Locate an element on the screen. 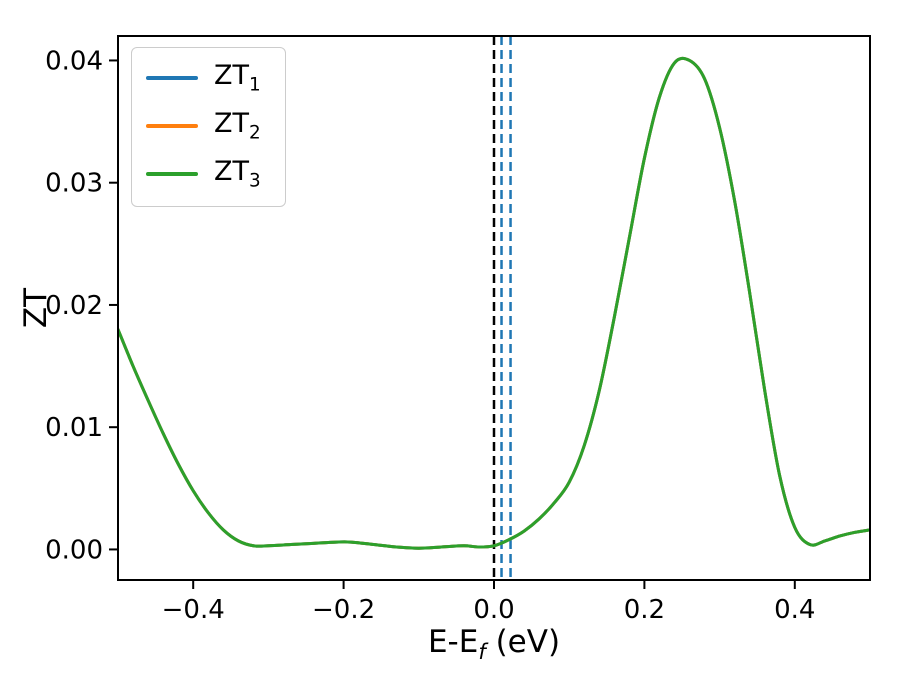 This screenshot has height=700, width=900. x-axis-label-sub: f is located at coordinates (482, 652).